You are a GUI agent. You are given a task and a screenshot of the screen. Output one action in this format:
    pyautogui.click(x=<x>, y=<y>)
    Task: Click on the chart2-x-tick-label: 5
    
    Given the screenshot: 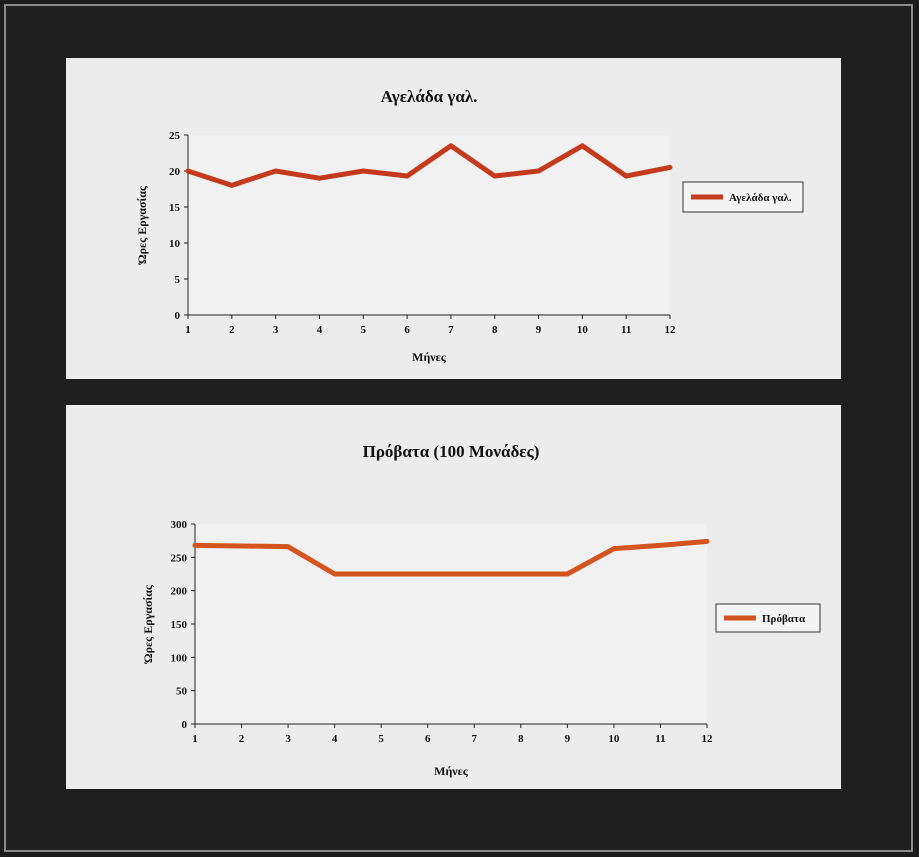 What is the action you would take?
    pyautogui.click(x=381, y=739)
    